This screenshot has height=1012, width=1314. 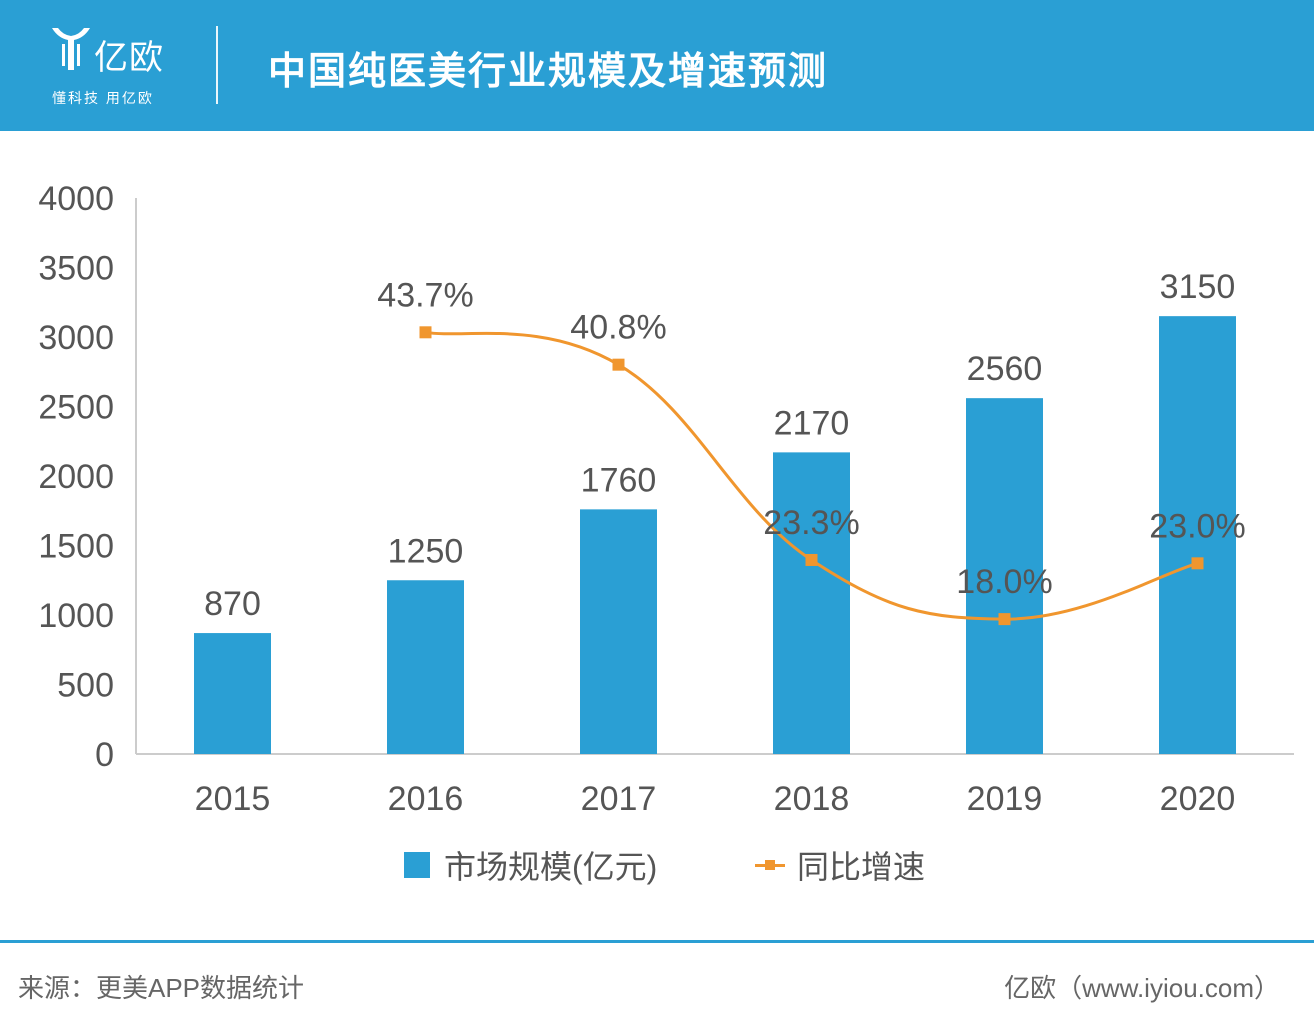 I want to click on brand-url: 亿欧（www.iyiou.com）, so click(x=1142, y=988).